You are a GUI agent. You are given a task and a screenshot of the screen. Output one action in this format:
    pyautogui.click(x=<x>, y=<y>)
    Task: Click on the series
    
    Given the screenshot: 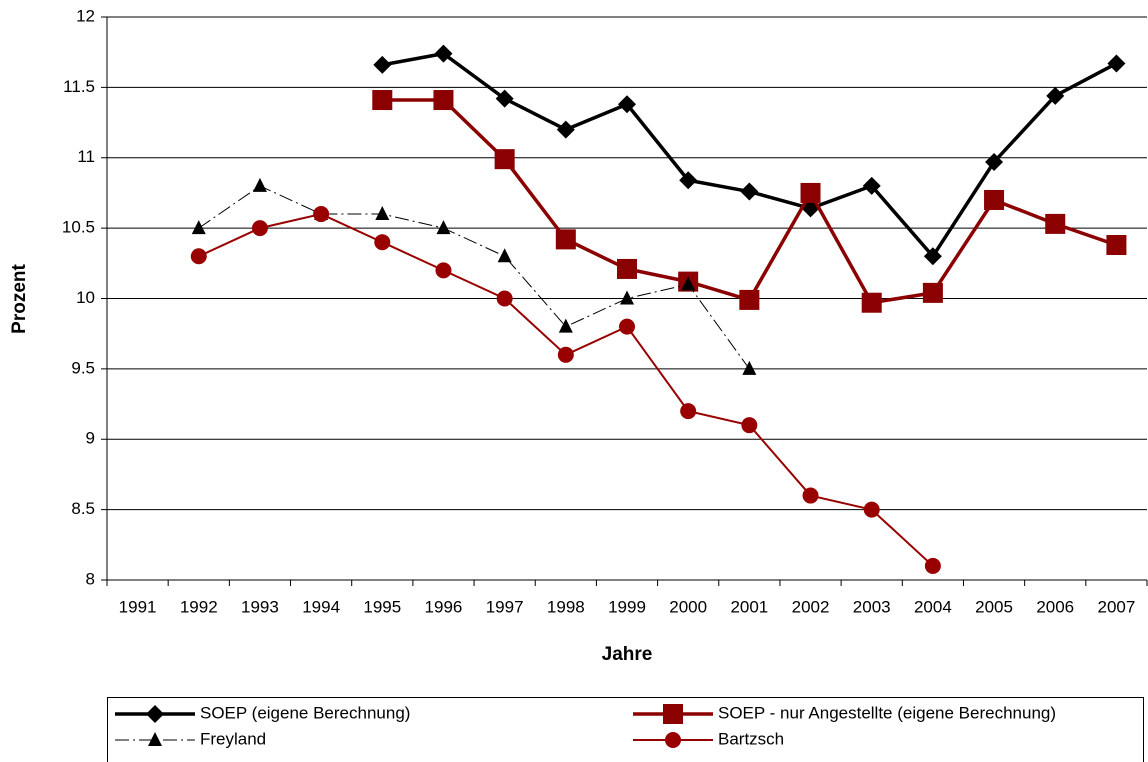 What is the action you would take?
    pyautogui.click(x=474, y=276)
    